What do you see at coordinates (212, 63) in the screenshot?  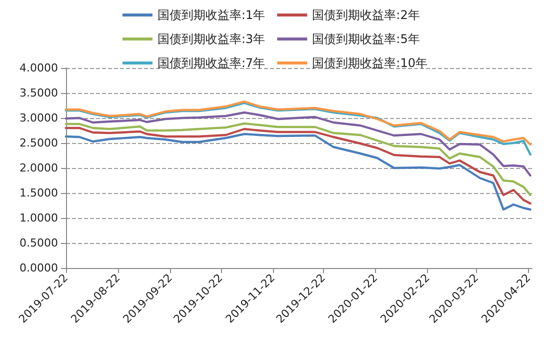 I see `legend-label: 国债到期收益率:7年` at bounding box center [212, 63].